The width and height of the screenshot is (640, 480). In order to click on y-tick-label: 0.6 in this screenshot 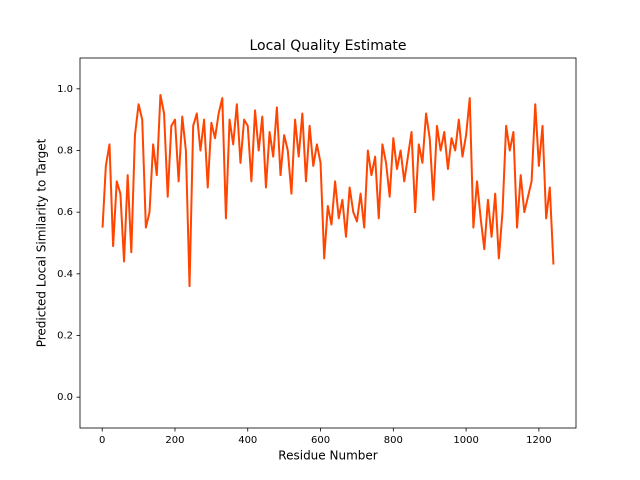, I will do `click(65, 212)`.